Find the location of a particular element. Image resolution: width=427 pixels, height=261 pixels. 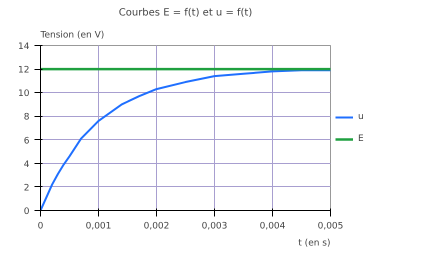

x-tick-label: 0,002 is located at coordinates (157, 227).